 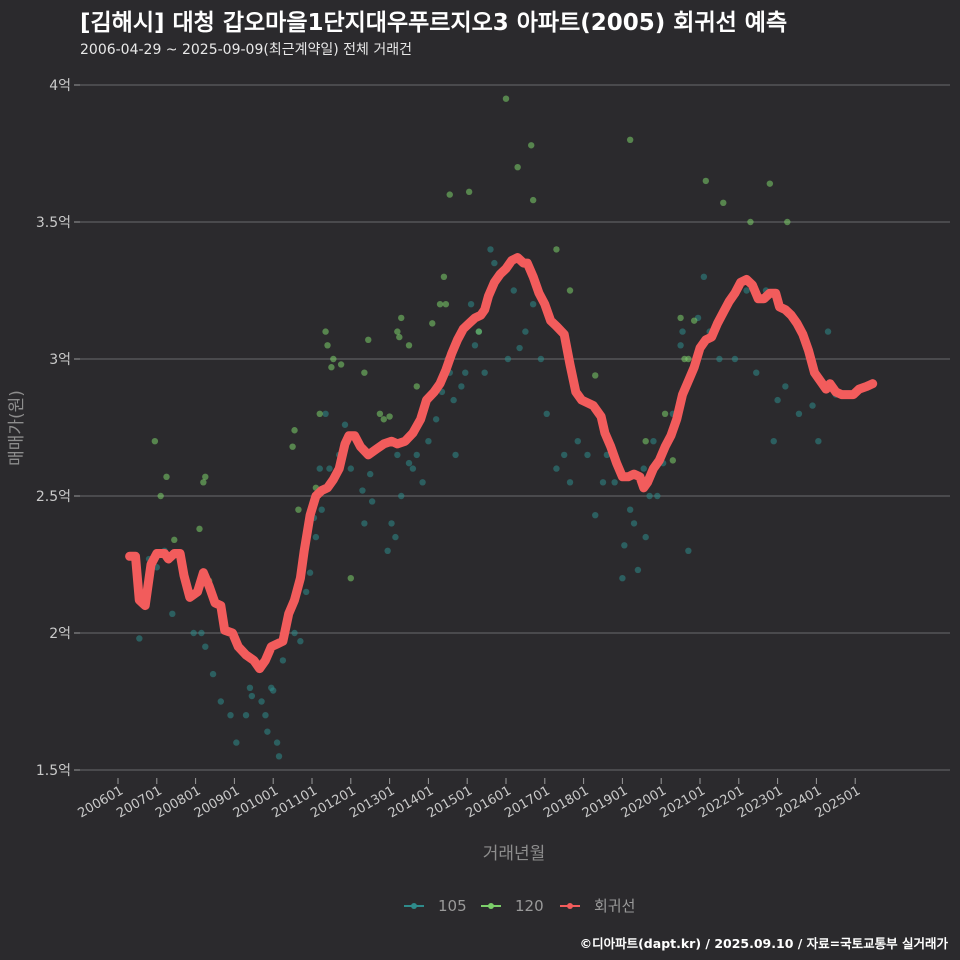 What do you see at coordinates (60, 86) in the screenshot?
I see `y-tick-label-5: 4억` at bounding box center [60, 86].